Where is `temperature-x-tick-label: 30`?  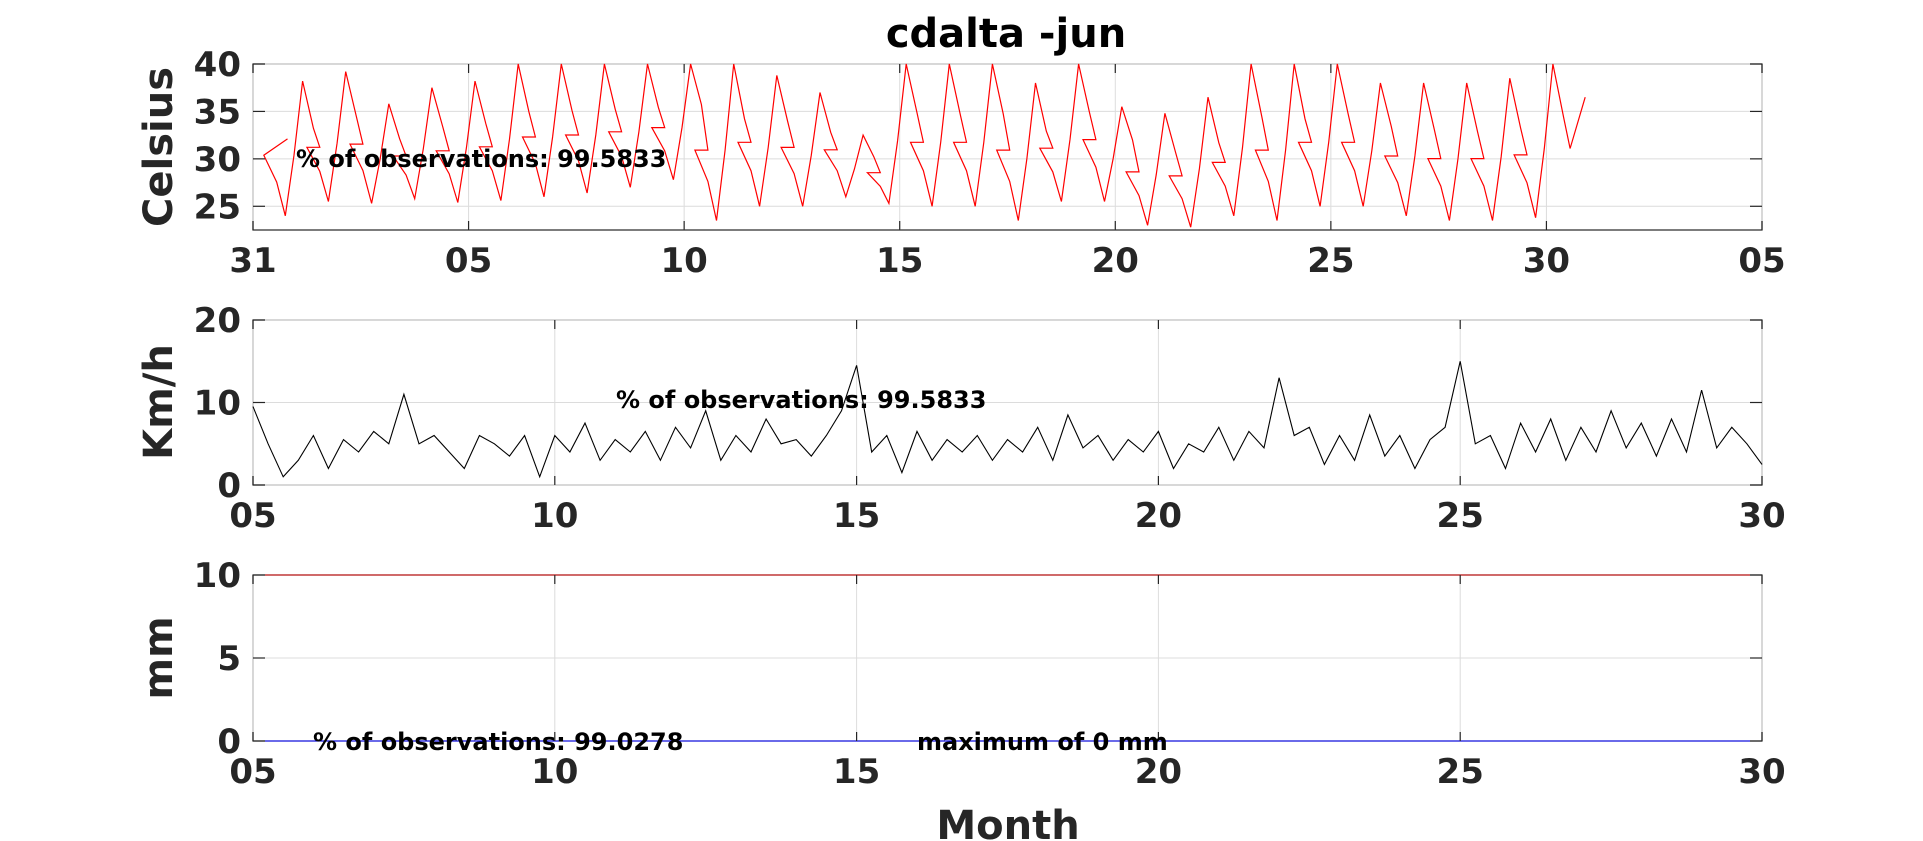 temperature-x-tick-label: 30 is located at coordinates (1546, 261).